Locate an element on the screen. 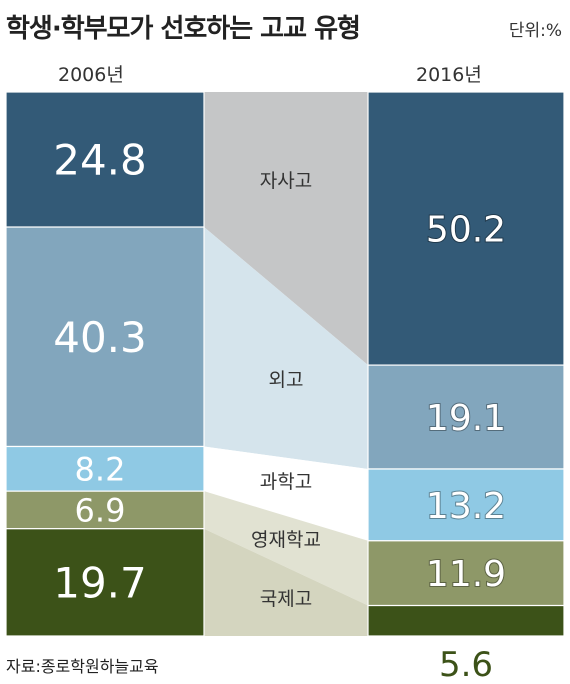  year-label-2016: 2016년 is located at coordinates (449, 75).